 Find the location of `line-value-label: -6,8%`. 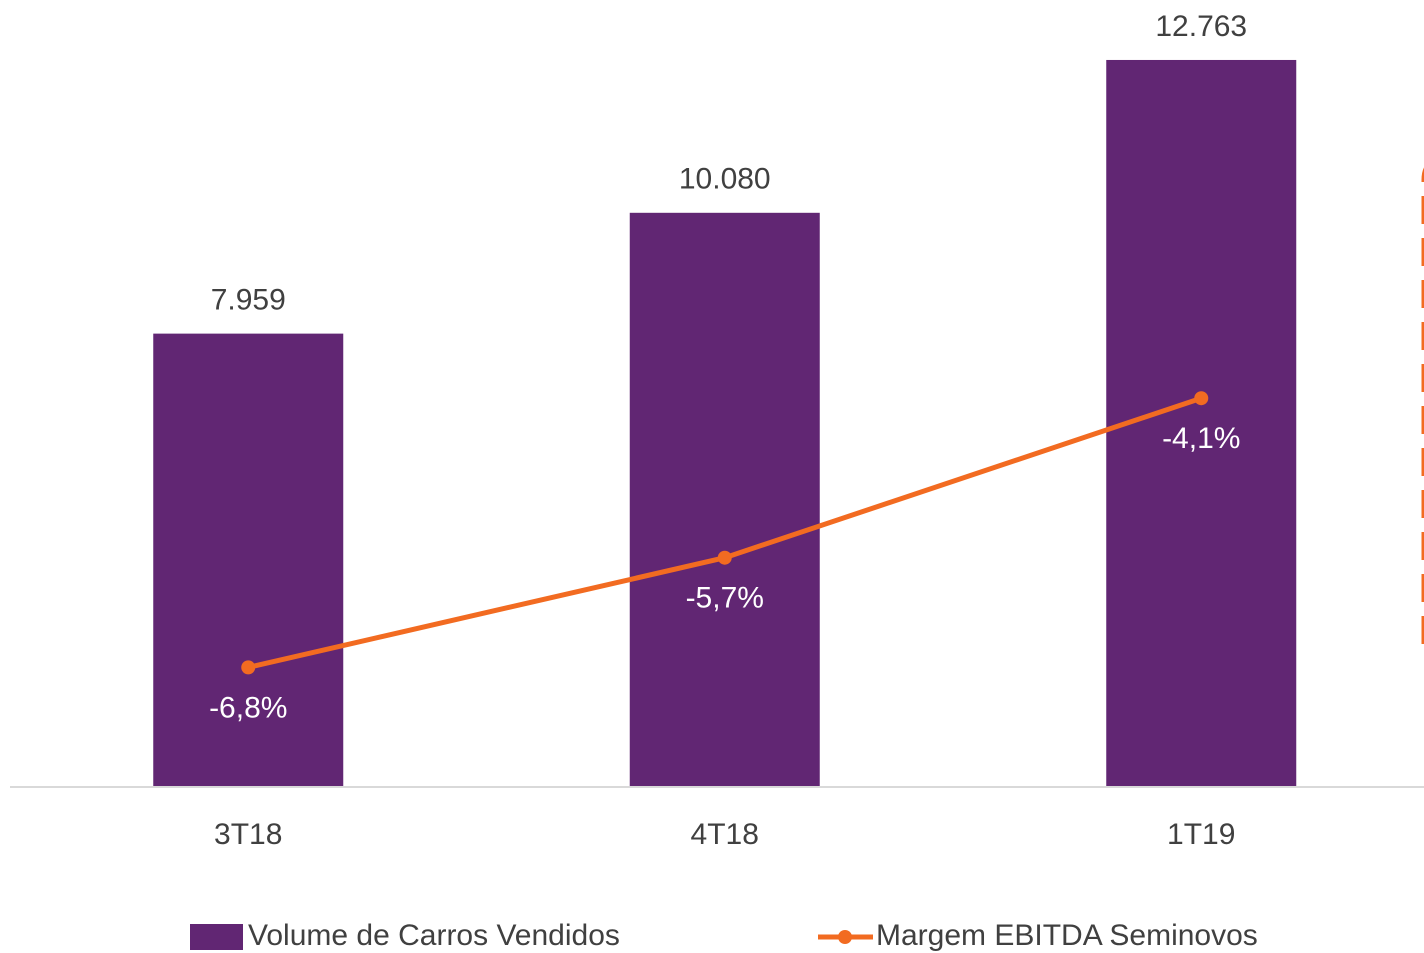

line-value-label: -6,8% is located at coordinates (248, 707).